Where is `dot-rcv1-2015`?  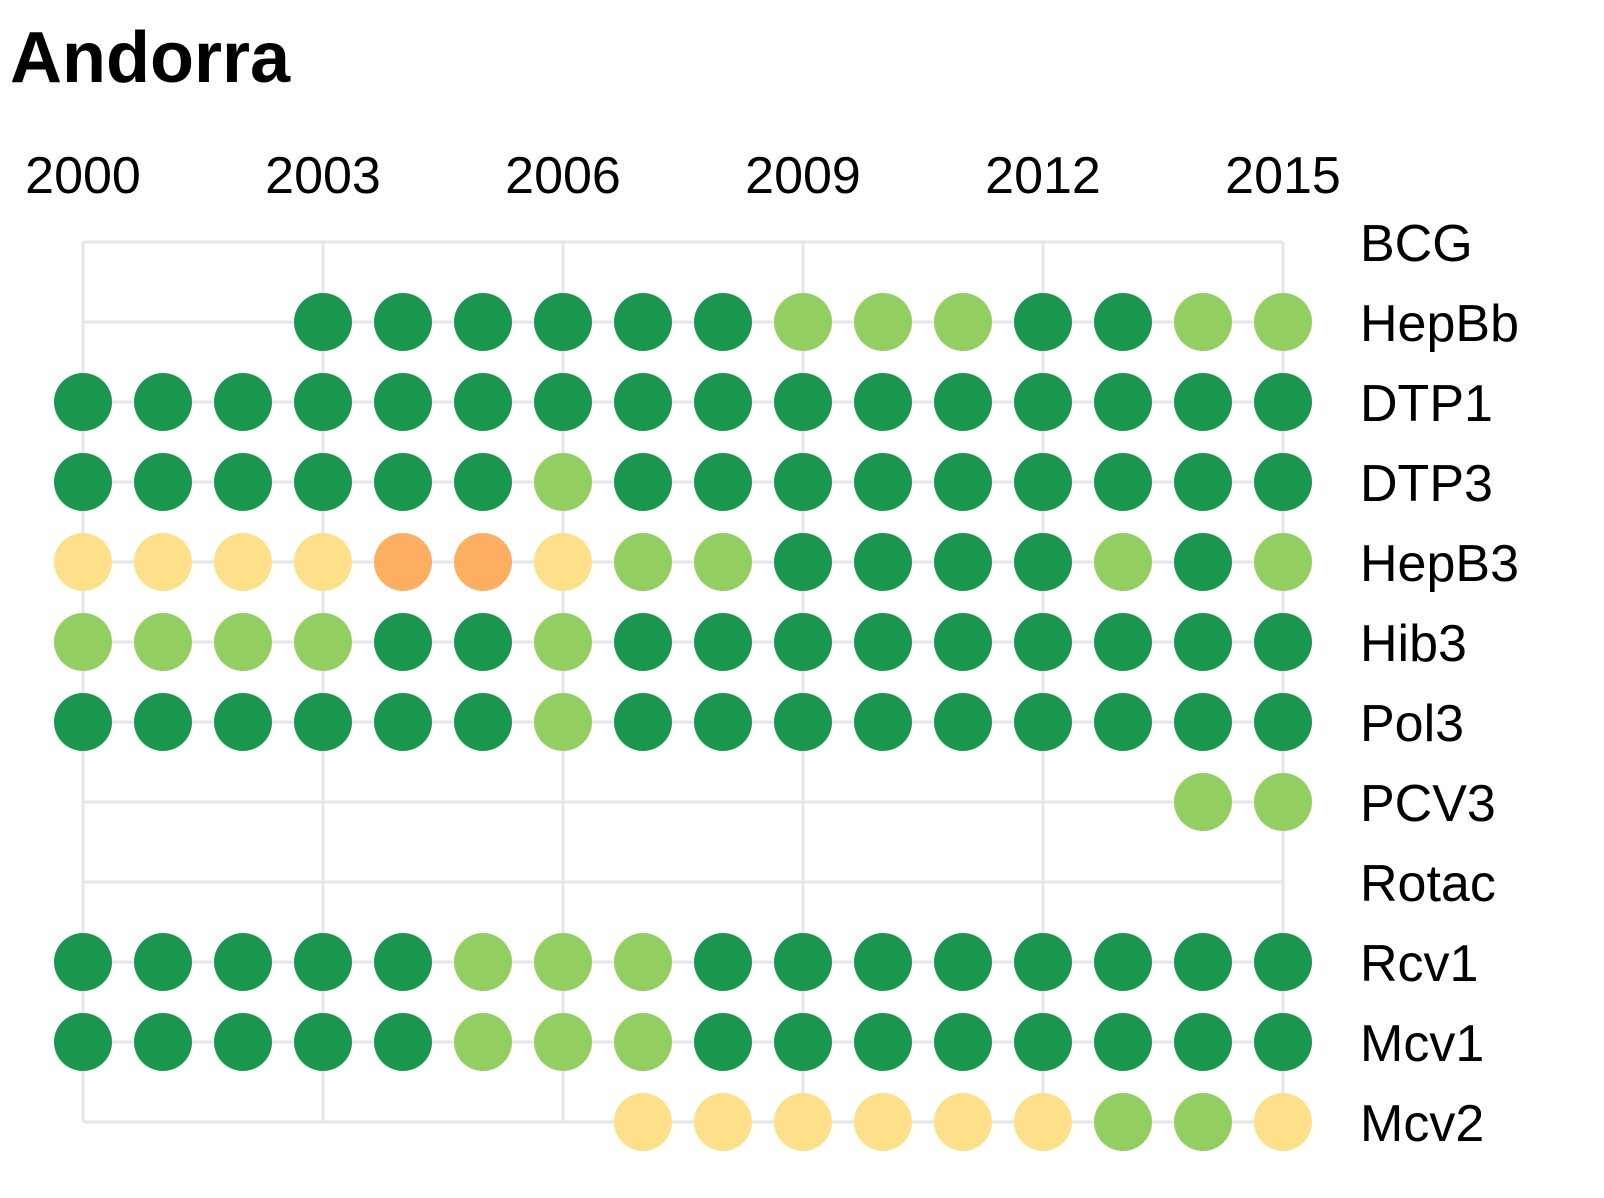
dot-rcv1-2015 is located at coordinates (1283, 962).